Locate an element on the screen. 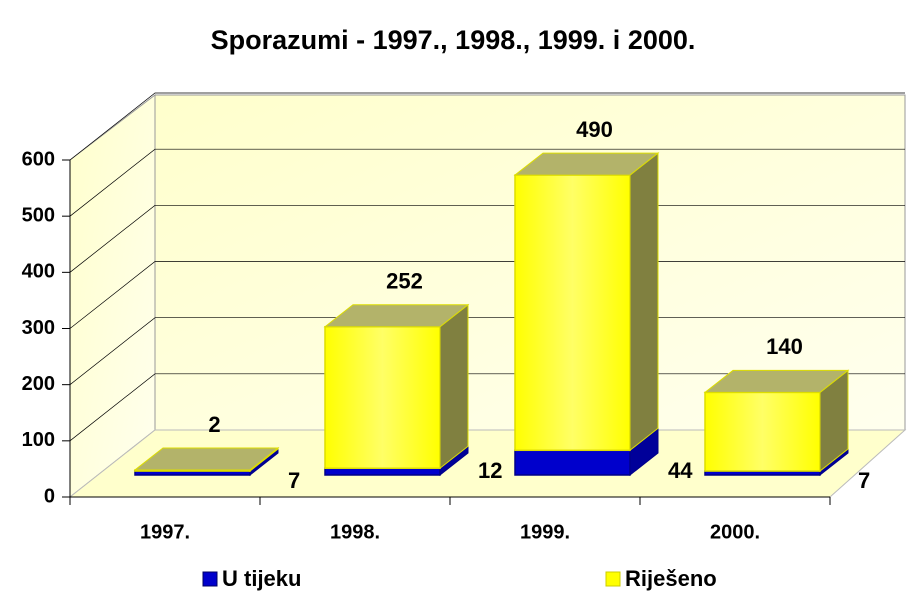 The image size is (907, 594). y-tick-label: 200 is located at coordinates (38, 384).